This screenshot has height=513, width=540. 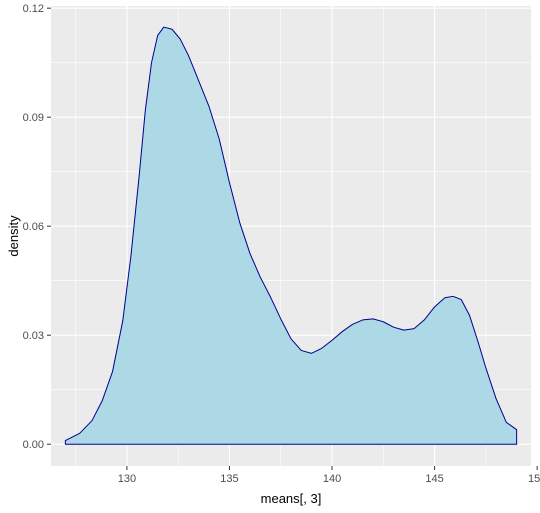 What do you see at coordinates (229, 479) in the screenshot?
I see `x-tick-label: 135` at bounding box center [229, 479].